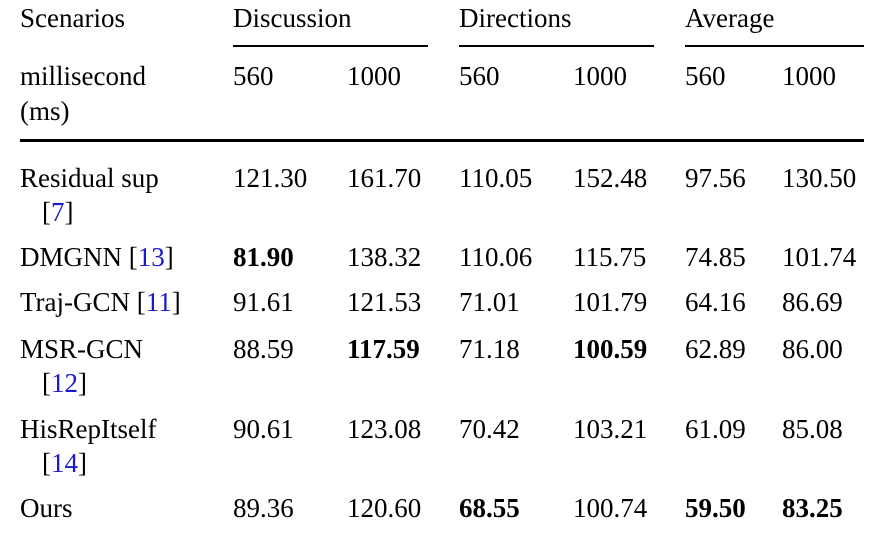 Image resolution: width=880 pixels, height=542 pixels. Describe the element at coordinates (270, 178) in the screenshot. I see `row-value: 121.30` at that location.